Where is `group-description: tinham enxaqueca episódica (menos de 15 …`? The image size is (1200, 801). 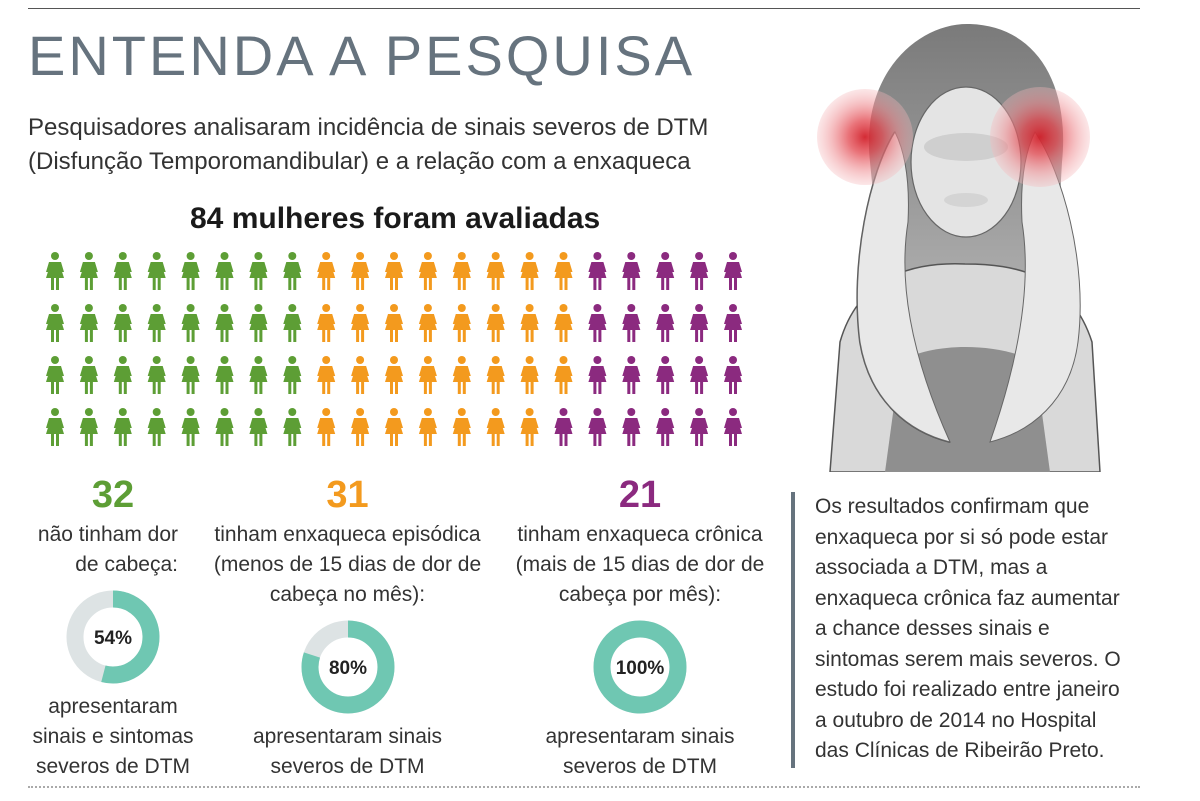 group-description: tinham enxaqueca episódica (menos de 15 … is located at coordinates (347, 565).